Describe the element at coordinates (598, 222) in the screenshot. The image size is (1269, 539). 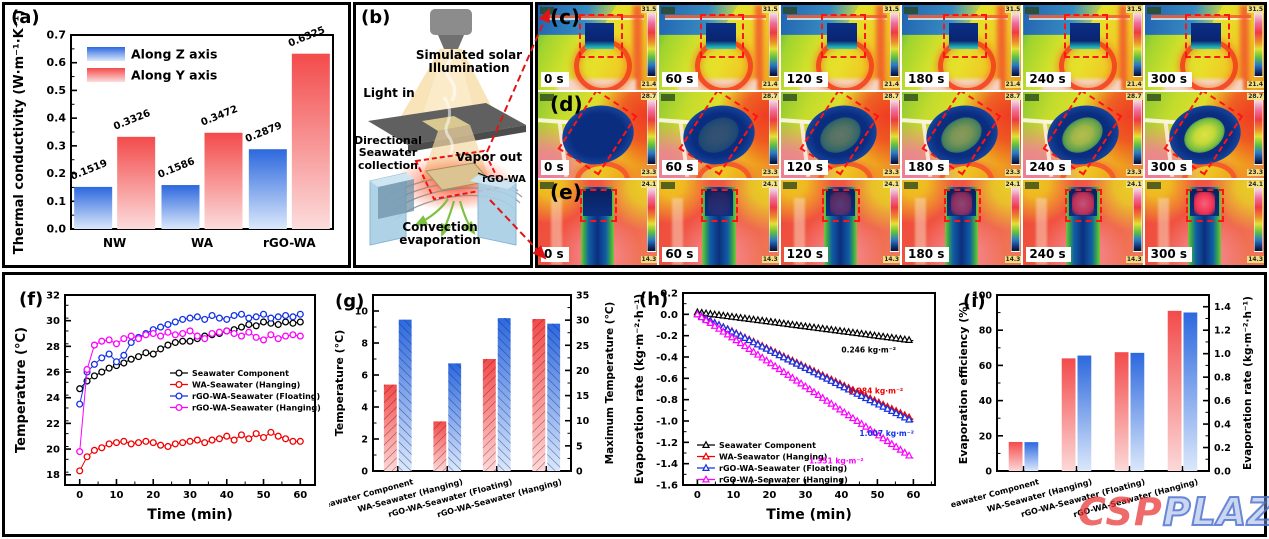
I see `thermal-frame-e-0s: 0 s 24.1 14.3 (e)` at that location.